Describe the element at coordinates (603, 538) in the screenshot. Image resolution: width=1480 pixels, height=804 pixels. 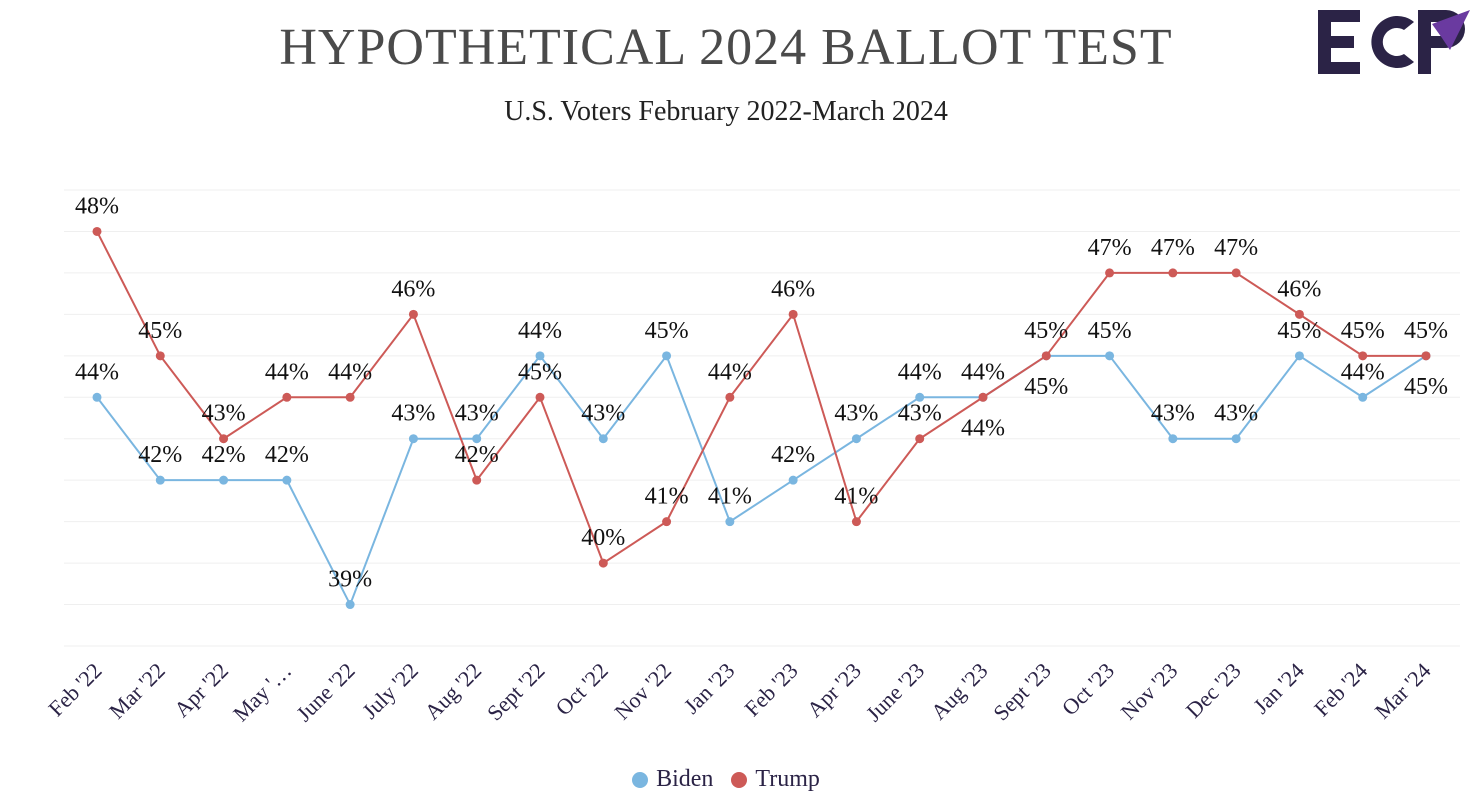
I see `data-label-trump: 40%` at that location.